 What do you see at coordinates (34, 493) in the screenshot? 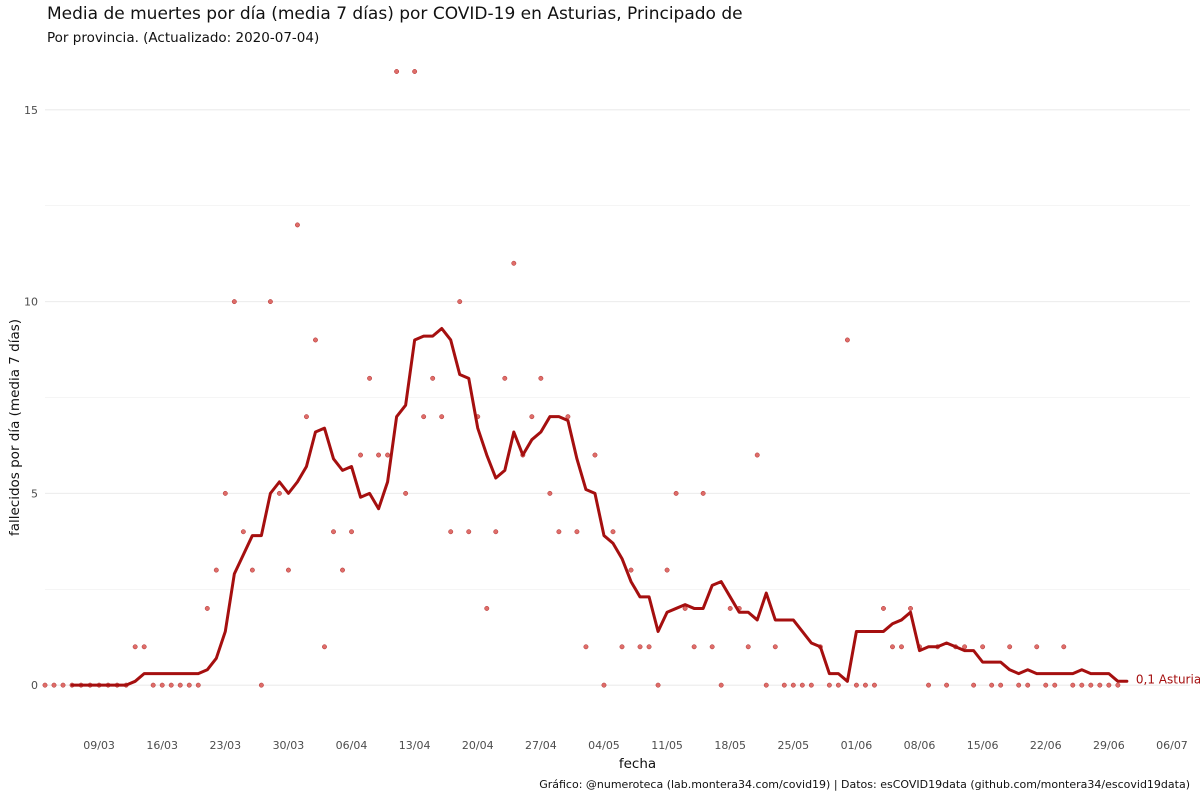
I see `y-tick-label: 5` at bounding box center [34, 493].